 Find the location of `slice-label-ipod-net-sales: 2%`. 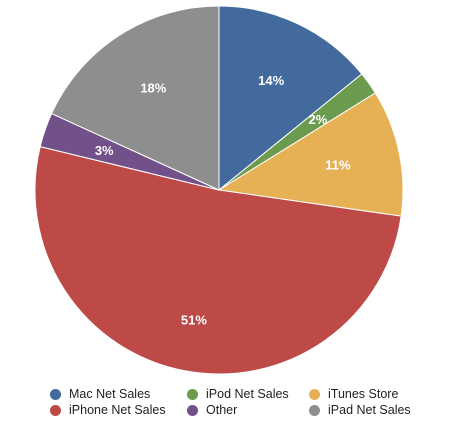

slice-label-ipod-net-sales: 2% is located at coordinates (318, 119).